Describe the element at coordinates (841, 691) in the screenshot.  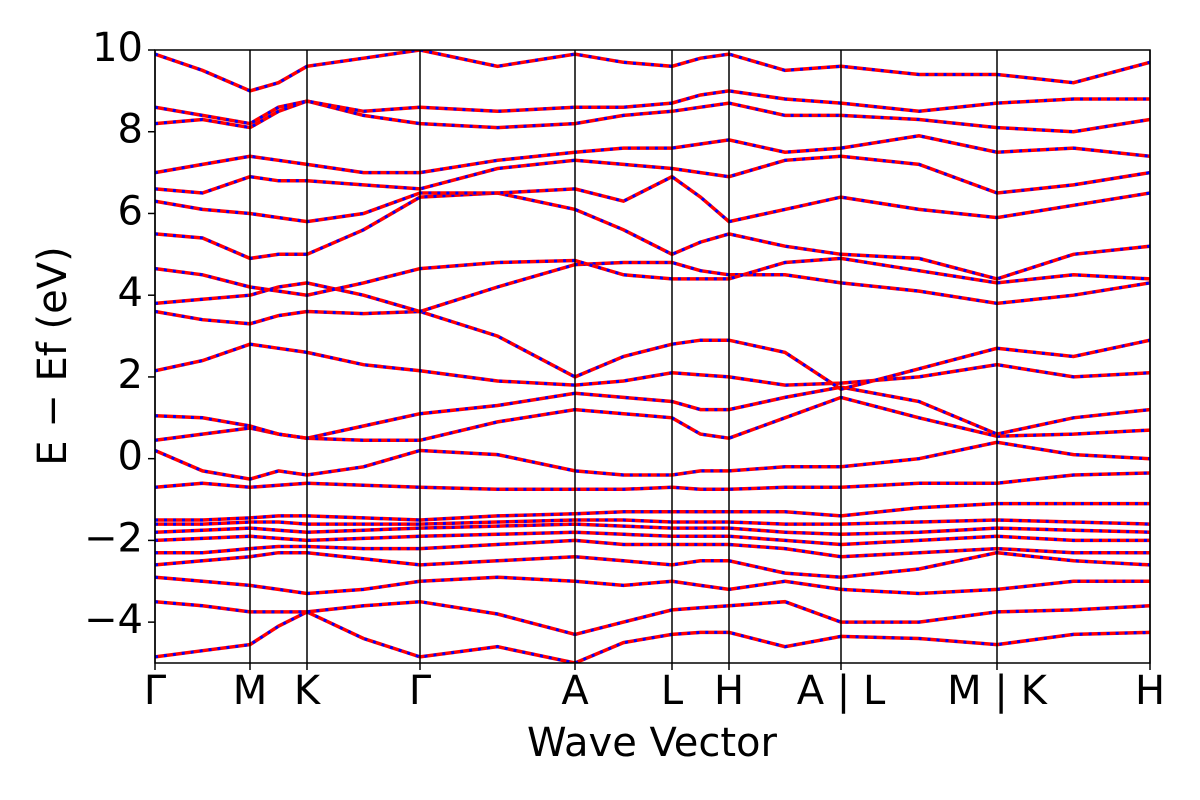
I see `x-tick-label: A | L` at that location.